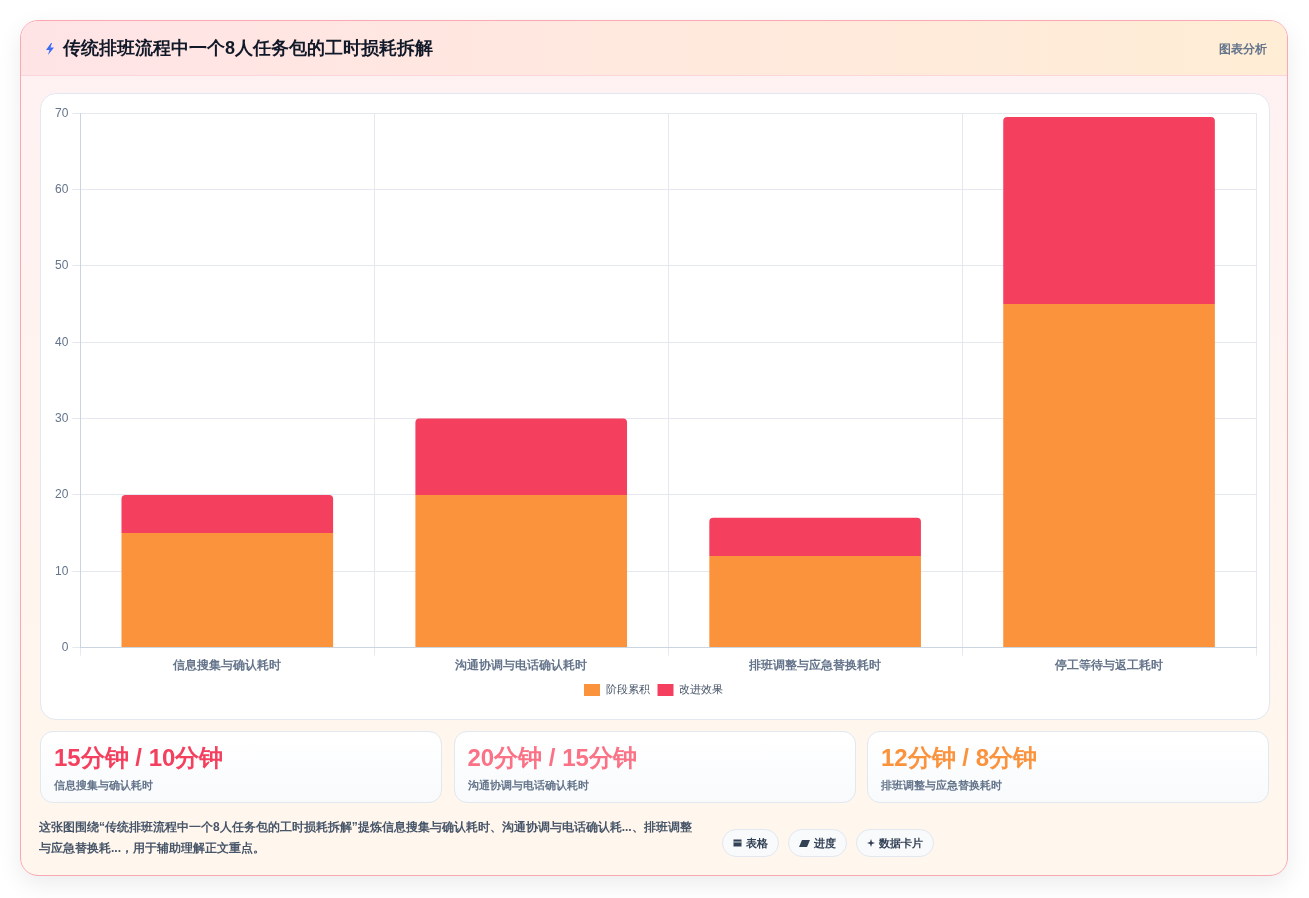  I want to click on y-tick-label: 40, so click(61, 341).